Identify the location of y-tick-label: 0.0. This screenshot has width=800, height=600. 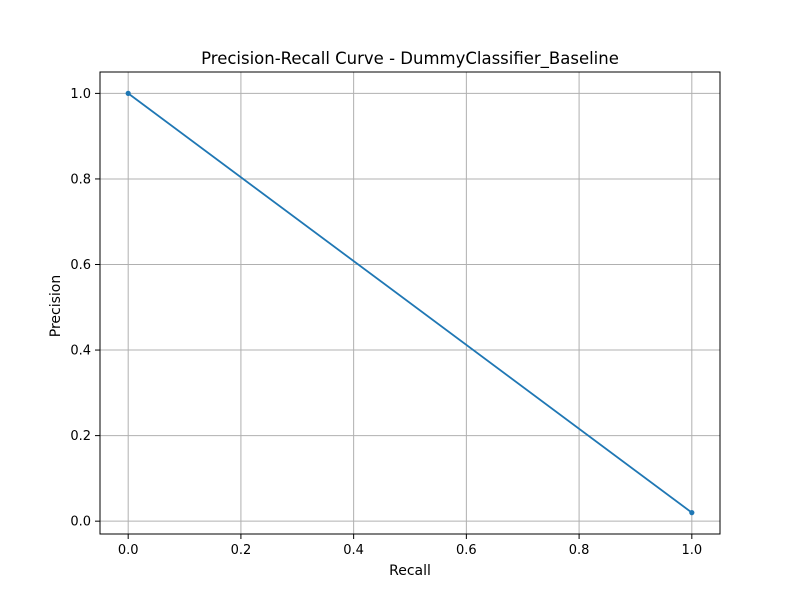
(80, 522).